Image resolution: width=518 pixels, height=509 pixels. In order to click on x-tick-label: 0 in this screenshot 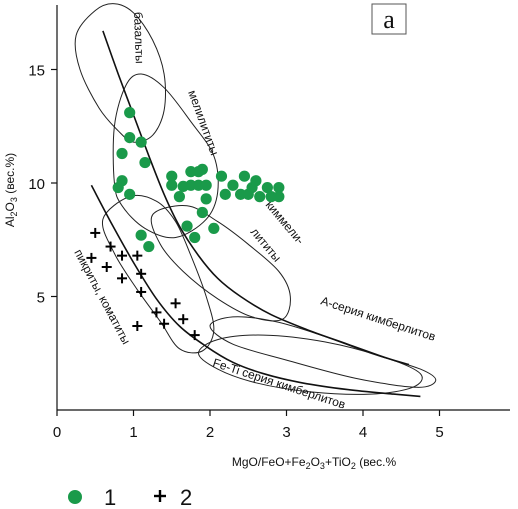, I will do `click(57, 432)`.